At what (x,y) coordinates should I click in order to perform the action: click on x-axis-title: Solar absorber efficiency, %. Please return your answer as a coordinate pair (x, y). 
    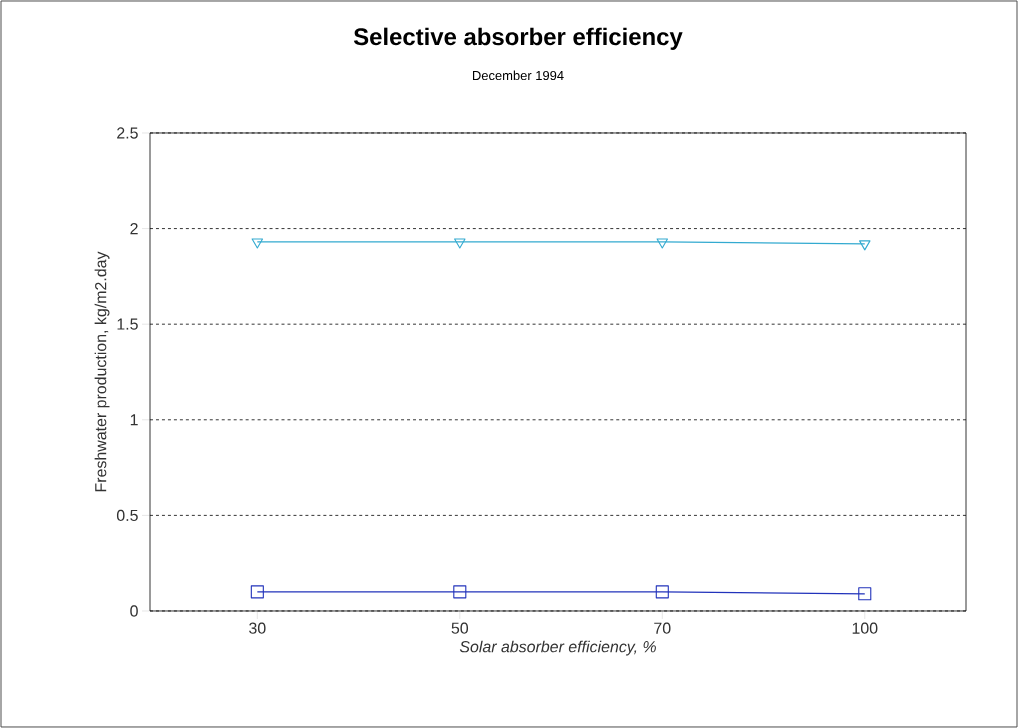
    Looking at the image, I should click on (557, 648).